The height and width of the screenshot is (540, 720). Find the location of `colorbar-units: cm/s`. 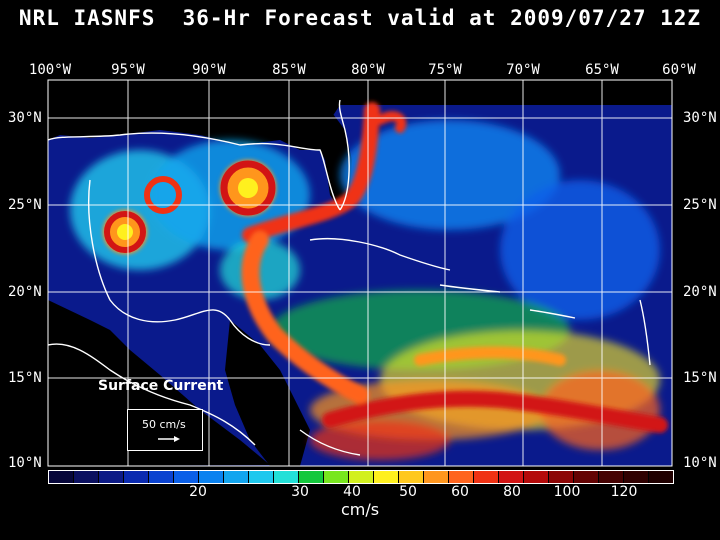

colorbar-units: cm/s is located at coordinates (360, 509).